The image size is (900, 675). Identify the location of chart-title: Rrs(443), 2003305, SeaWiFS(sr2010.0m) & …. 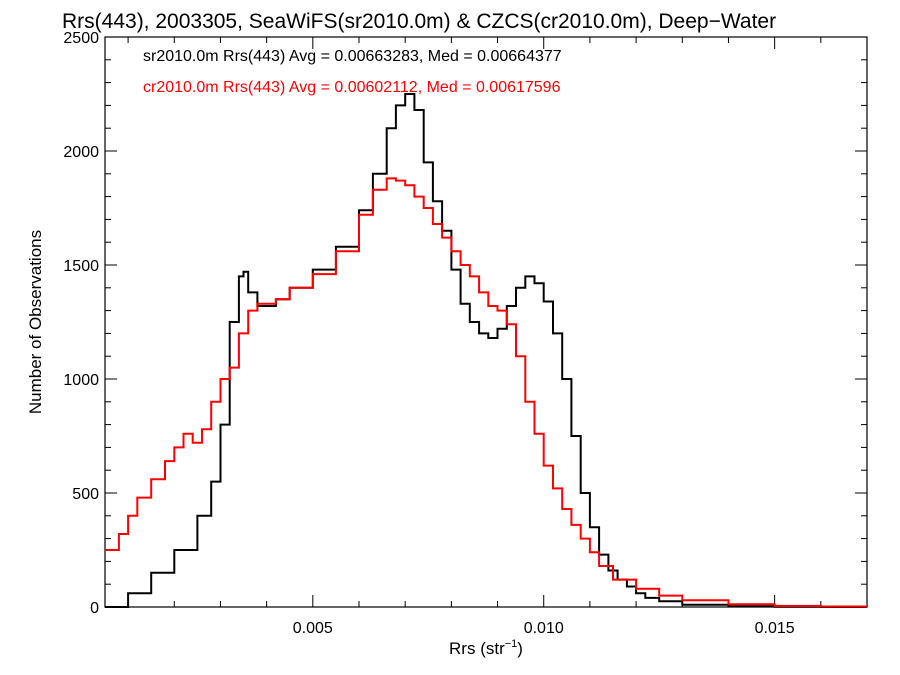
(419, 21).